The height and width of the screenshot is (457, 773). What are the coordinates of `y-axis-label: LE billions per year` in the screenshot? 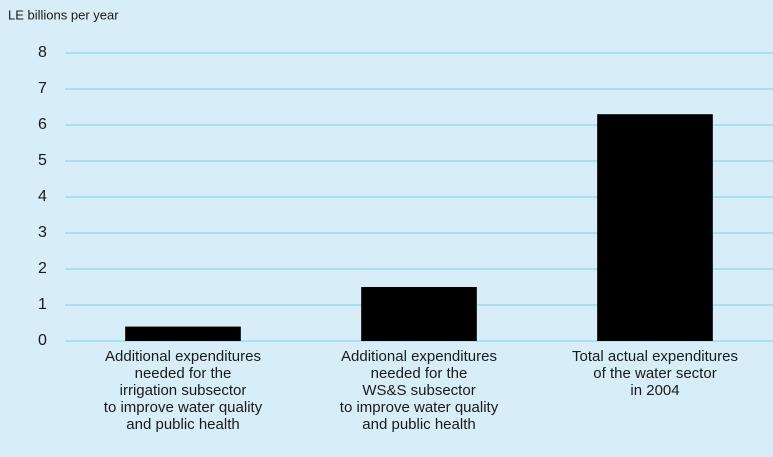 It's located at (63, 14).